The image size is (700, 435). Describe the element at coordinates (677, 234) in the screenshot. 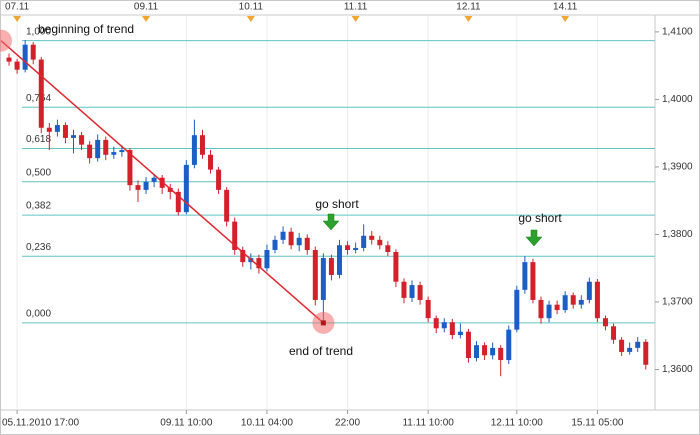

I see `y-tick-label: 1,3800` at that location.